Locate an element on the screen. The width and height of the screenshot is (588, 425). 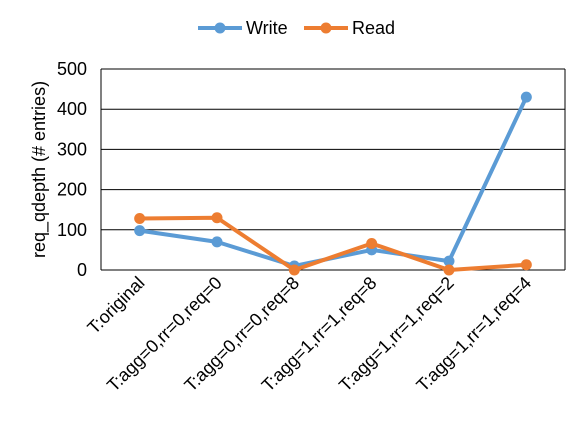
legend-marker-write is located at coordinates (220, 28).